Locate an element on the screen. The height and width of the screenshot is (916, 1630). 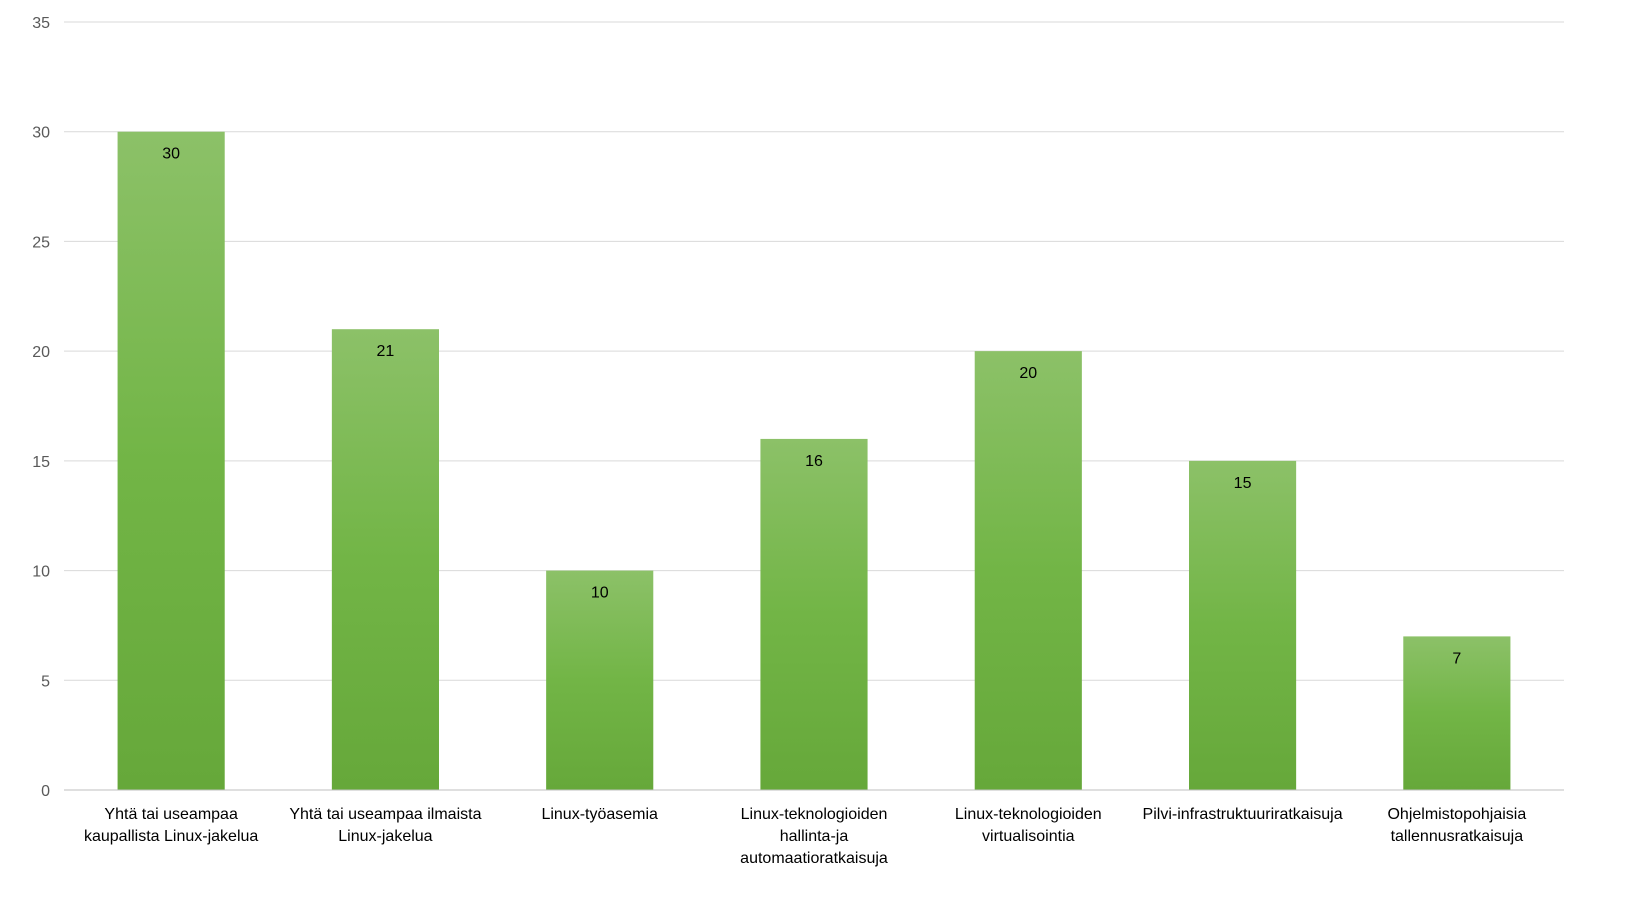
y-tick-label: 5 is located at coordinates (45, 681).